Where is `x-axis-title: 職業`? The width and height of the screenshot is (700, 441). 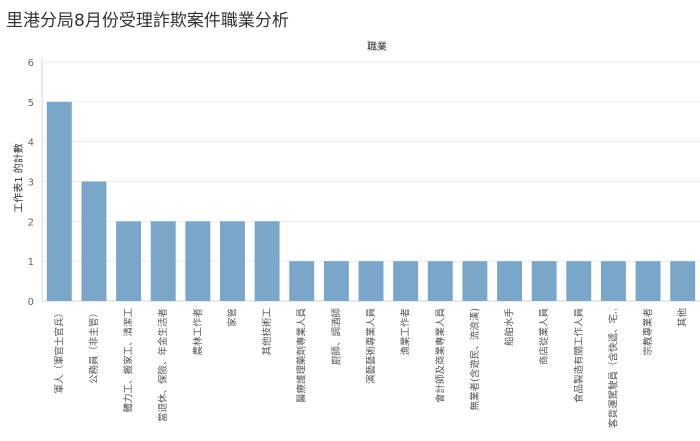
x-axis-title: 職業 is located at coordinates (377, 46).